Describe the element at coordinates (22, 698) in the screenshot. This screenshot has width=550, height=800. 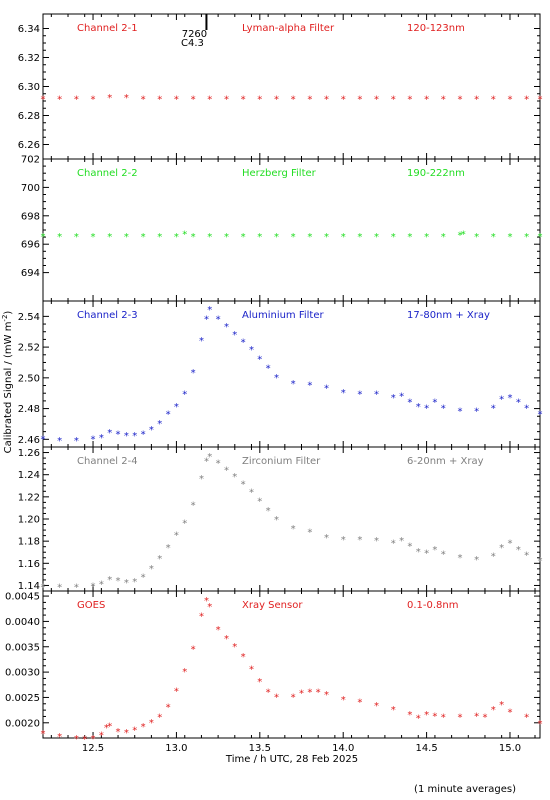
I see `y-tick-label: 0.0025` at that location.